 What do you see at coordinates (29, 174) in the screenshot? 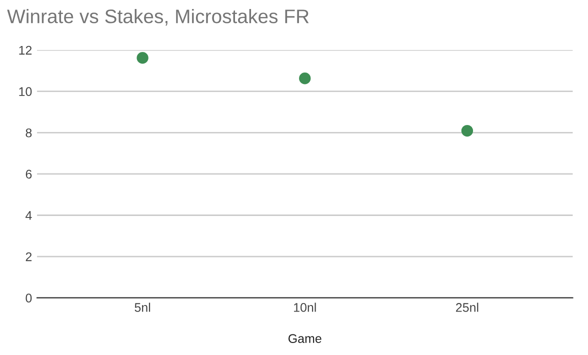
I see `y-tick-label: 6` at bounding box center [29, 174].